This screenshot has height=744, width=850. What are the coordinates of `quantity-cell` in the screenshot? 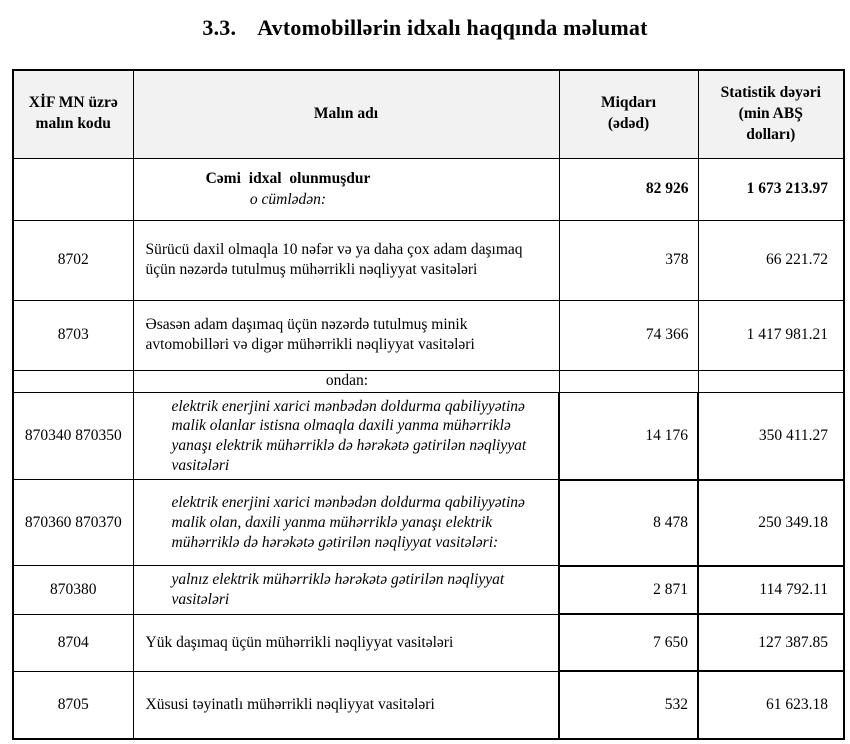 It's located at (628, 381).